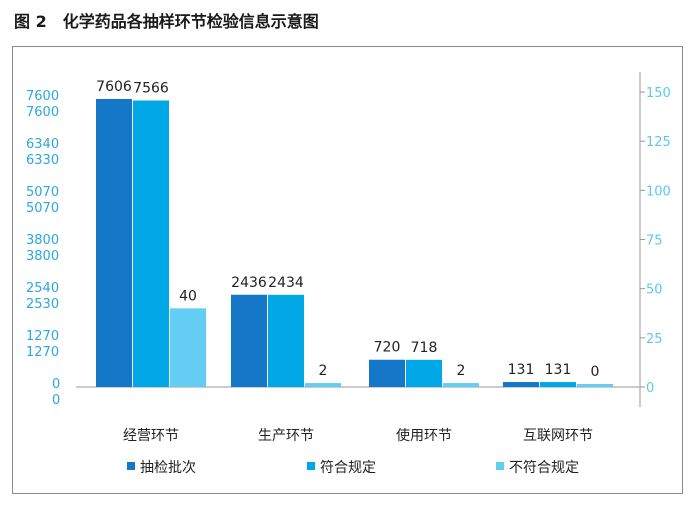 This screenshot has width=695, height=509. Describe the element at coordinates (286, 436) in the screenshot. I see `category-label: 生产环节` at that location.